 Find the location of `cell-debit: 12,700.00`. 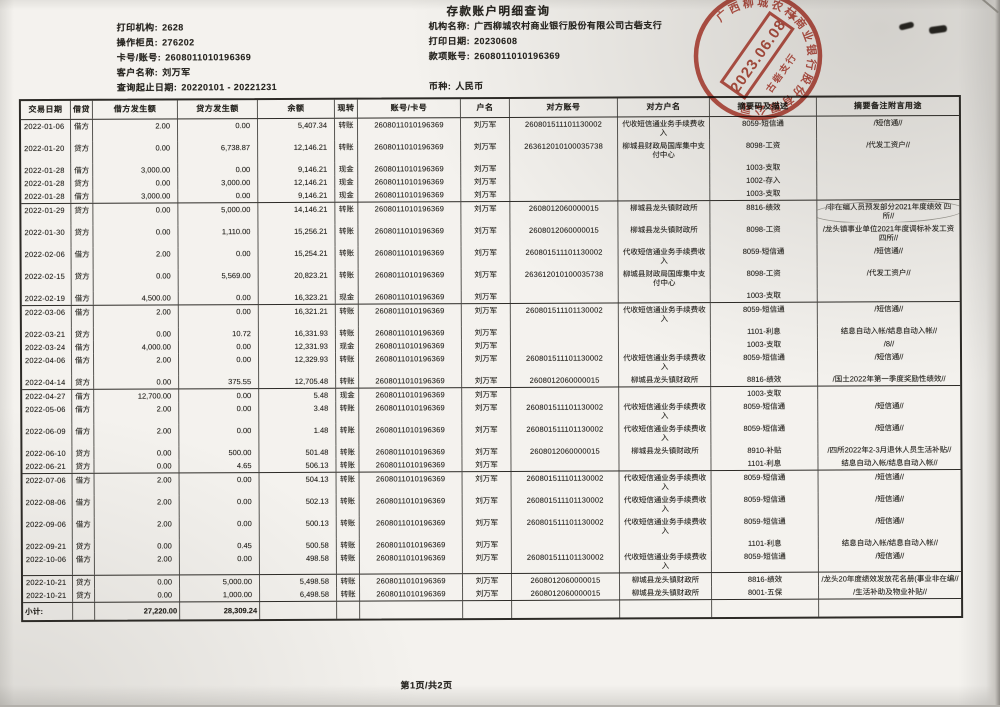

cell-debit: 12,700.00 is located at coordinates (137, 396).